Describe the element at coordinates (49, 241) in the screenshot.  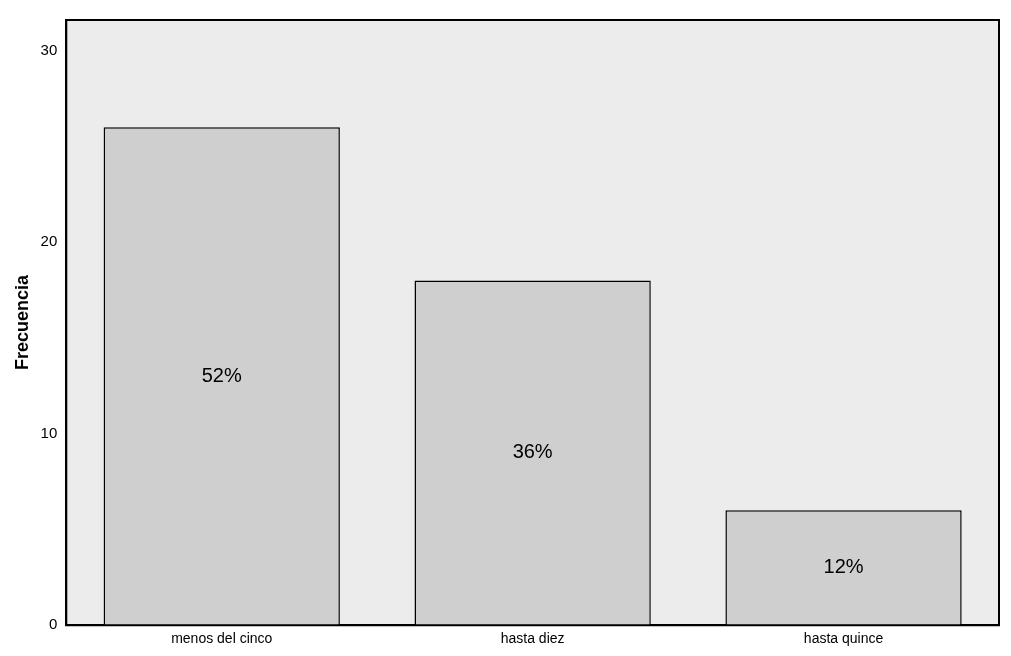
I see `y-tick-label: 20` at that location.